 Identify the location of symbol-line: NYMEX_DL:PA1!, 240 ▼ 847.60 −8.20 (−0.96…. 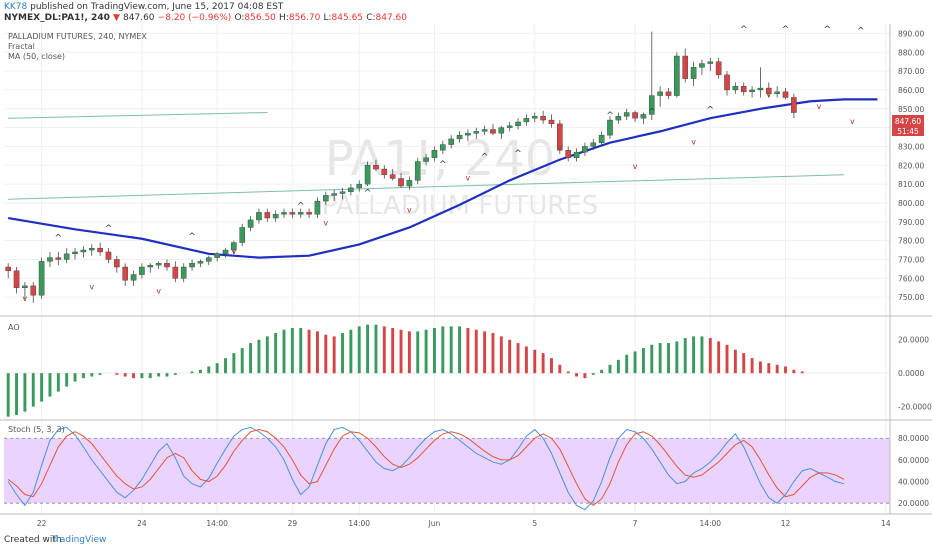
(205, 18).